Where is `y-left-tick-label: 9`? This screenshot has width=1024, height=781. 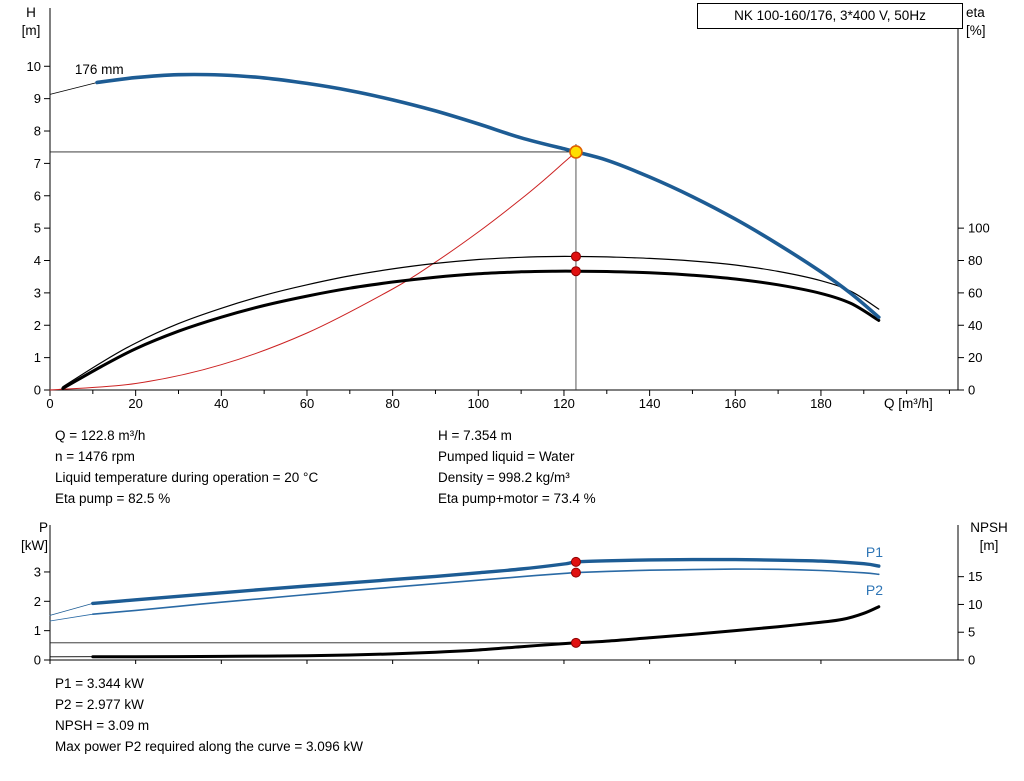
y-left-tick-label: 9 is located at coordinates (37, 98).